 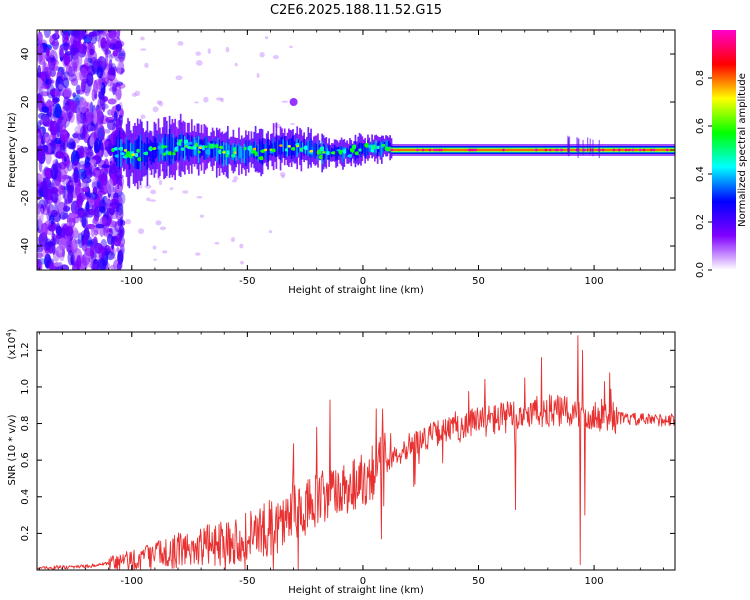 I want to click on y-tick-label: 0.2, so click(x=25, y=533).